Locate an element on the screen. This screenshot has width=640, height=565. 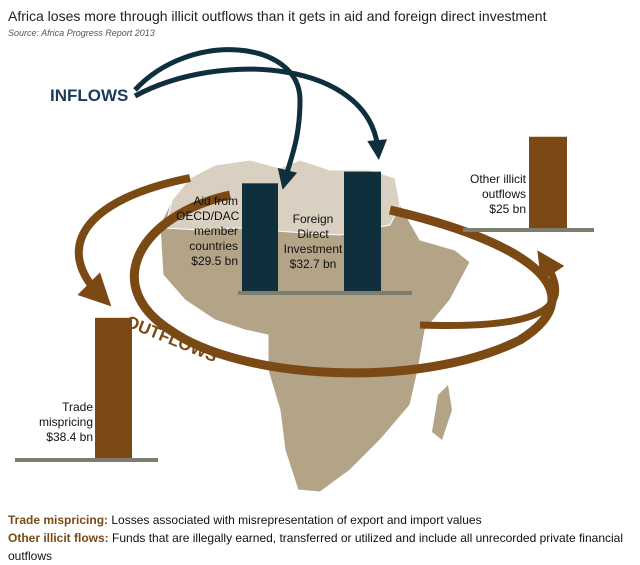
note-term: Other illicit flows: is located at coordinates (58, 538).